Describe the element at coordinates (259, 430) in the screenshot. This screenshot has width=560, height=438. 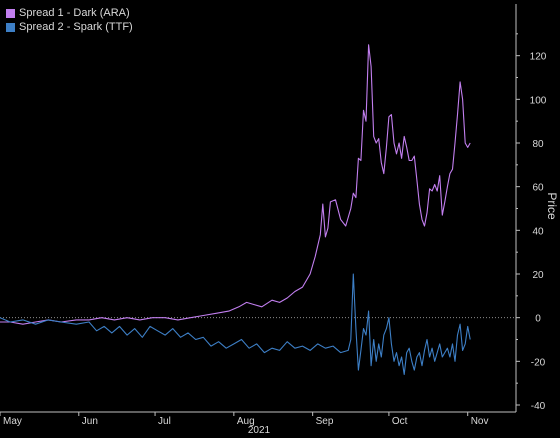
I see `x-year-label: 2021` at that location.